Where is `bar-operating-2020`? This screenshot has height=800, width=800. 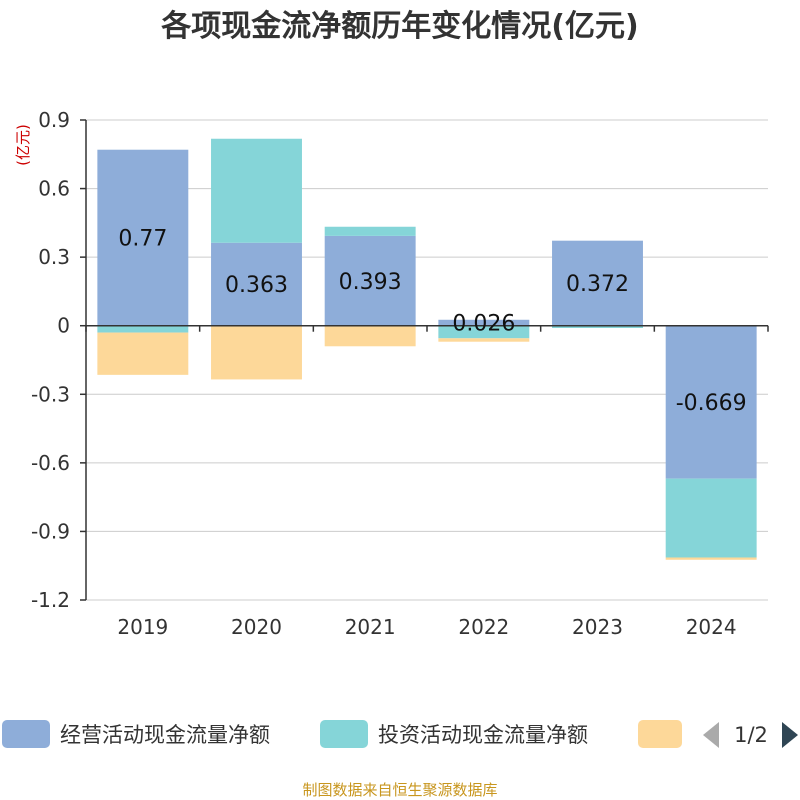 bar-operating-2020 is located at coordinates (256, 284).